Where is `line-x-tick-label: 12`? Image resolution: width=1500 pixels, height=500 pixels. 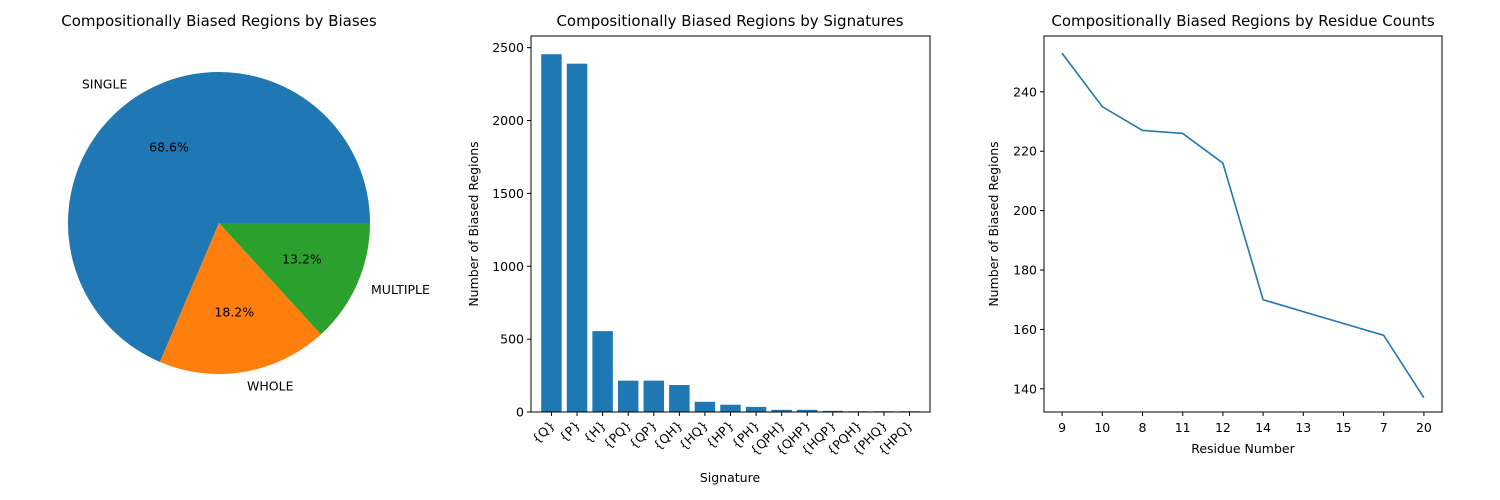 line-x-tick-label: 12 is located at coordinates (1223, 427).